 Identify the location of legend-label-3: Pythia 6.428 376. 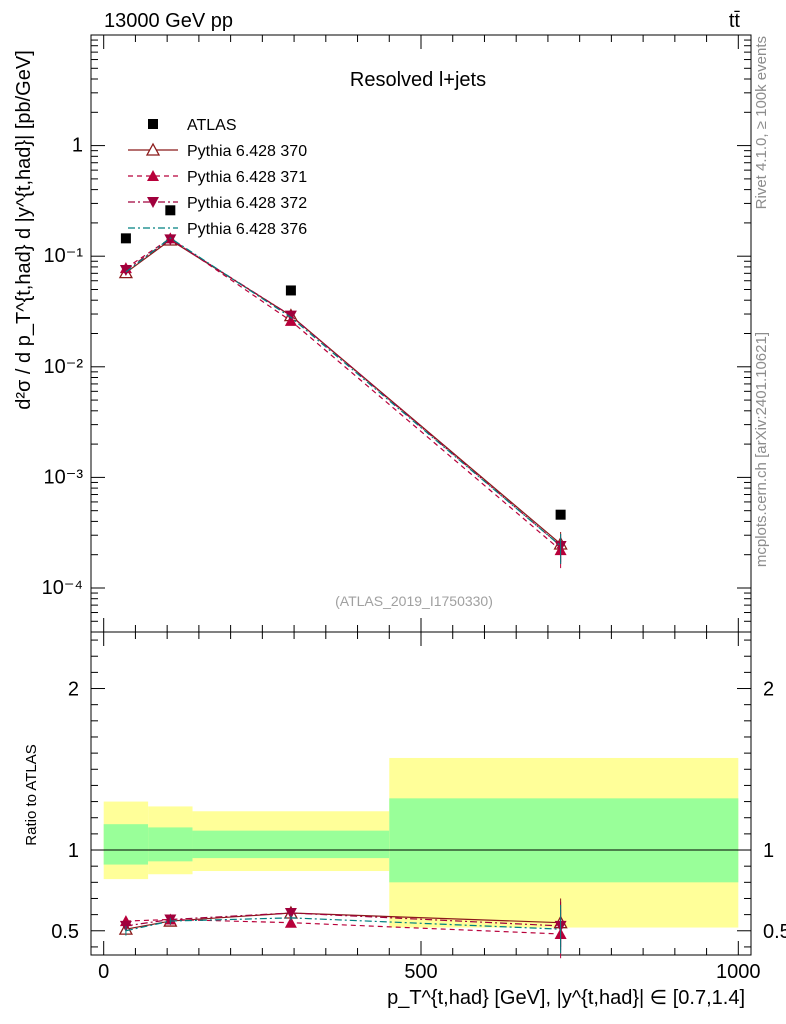
(247, 229).